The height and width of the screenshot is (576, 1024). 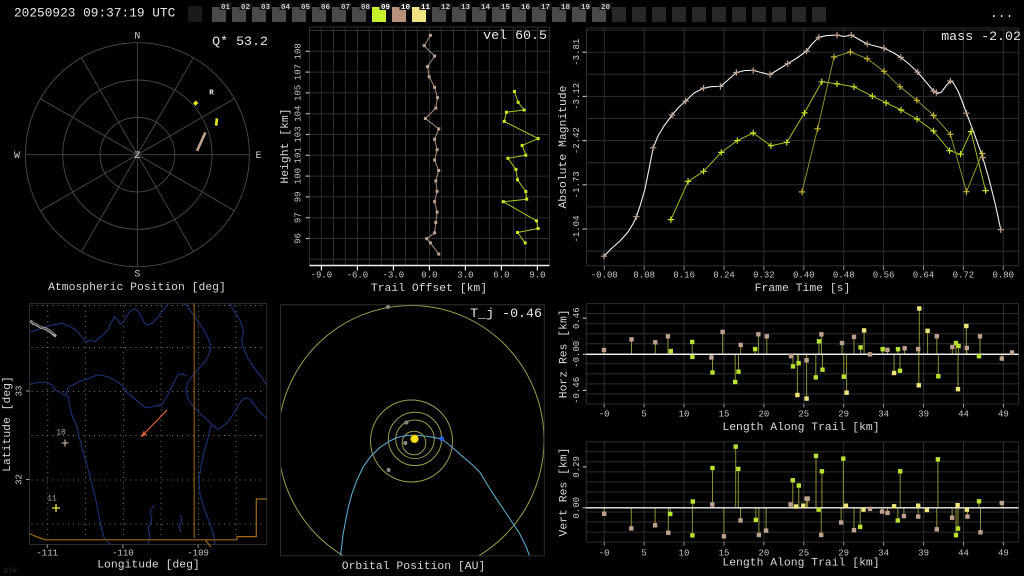 What do you see at coordinates (148, 566) in the screenshot?
I see `svg-text: Longitude [deg]` at bounding box center [148, 566].